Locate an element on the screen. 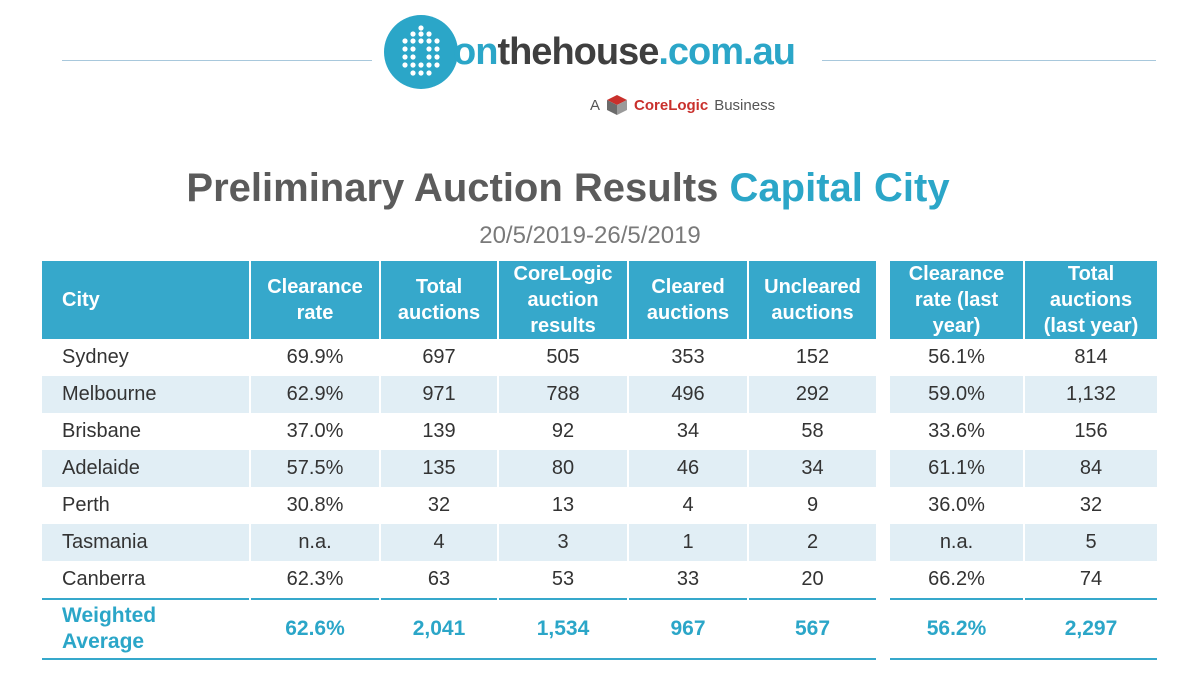 The height and width of the screenshot is (697, 1200). table-cell: 33 is located at coordinates (687, 580).